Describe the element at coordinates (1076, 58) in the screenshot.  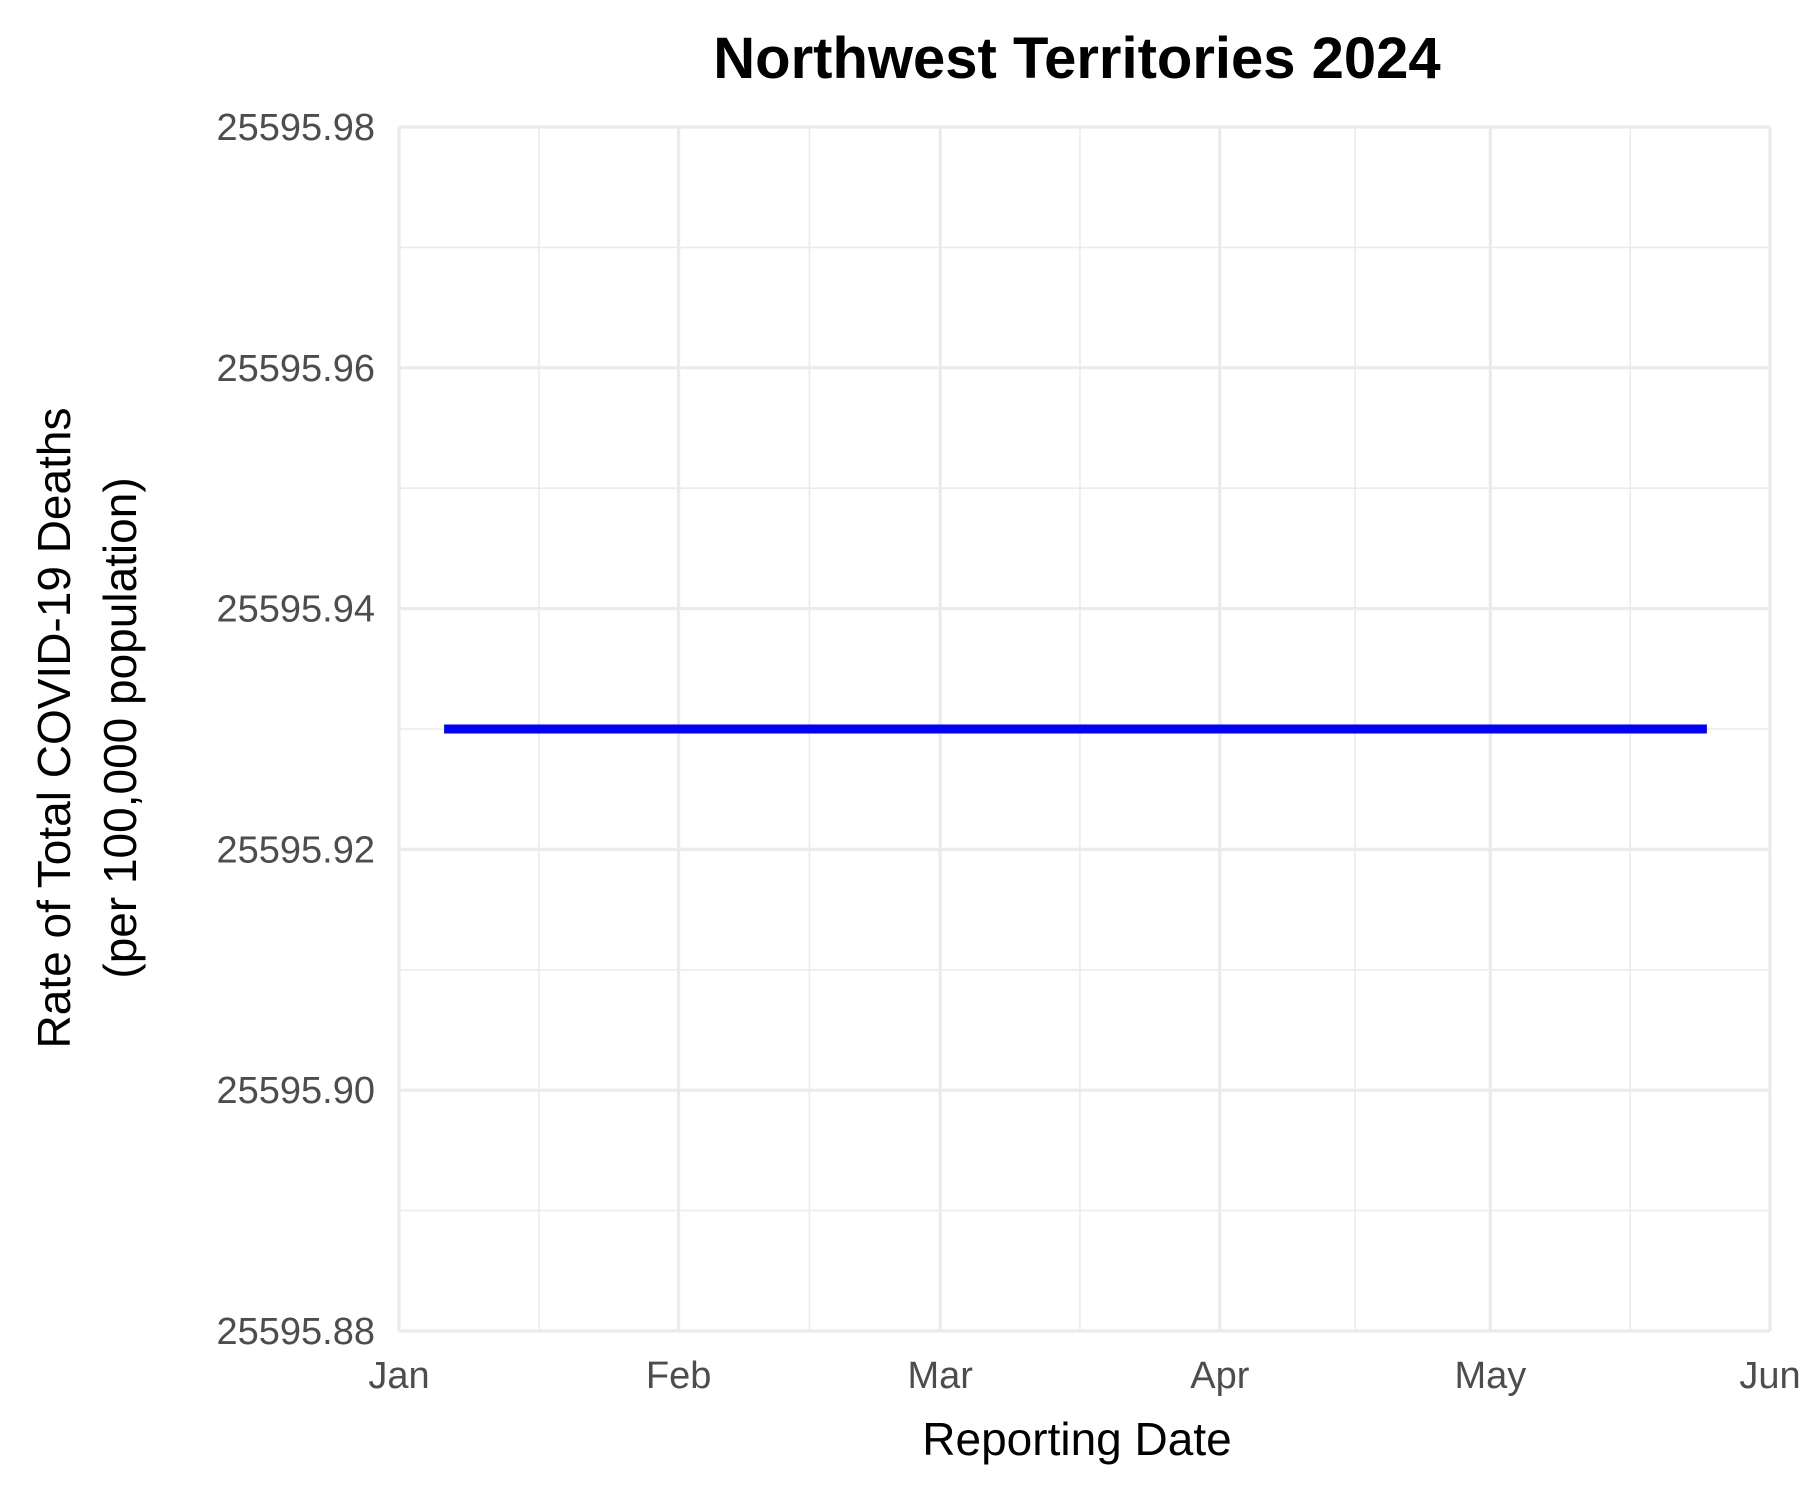
I see `chart-title: Northwest Territories 2024` at that location.